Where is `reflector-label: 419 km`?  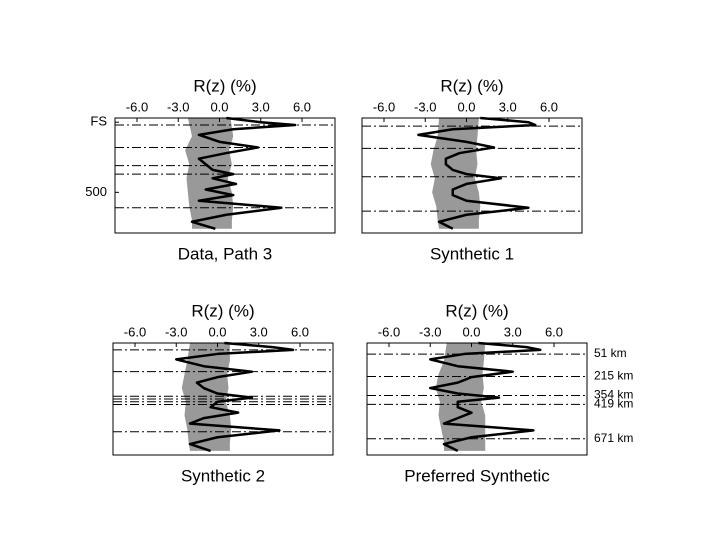 reflector-label: 419 km is located at coordinates (613, 403).